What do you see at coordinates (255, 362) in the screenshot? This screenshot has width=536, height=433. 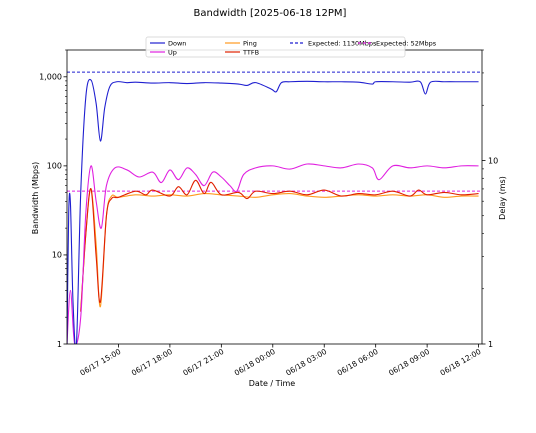 I see `x-axis-tick-label: 06/18 00:00` at bounding box center [255, 362].